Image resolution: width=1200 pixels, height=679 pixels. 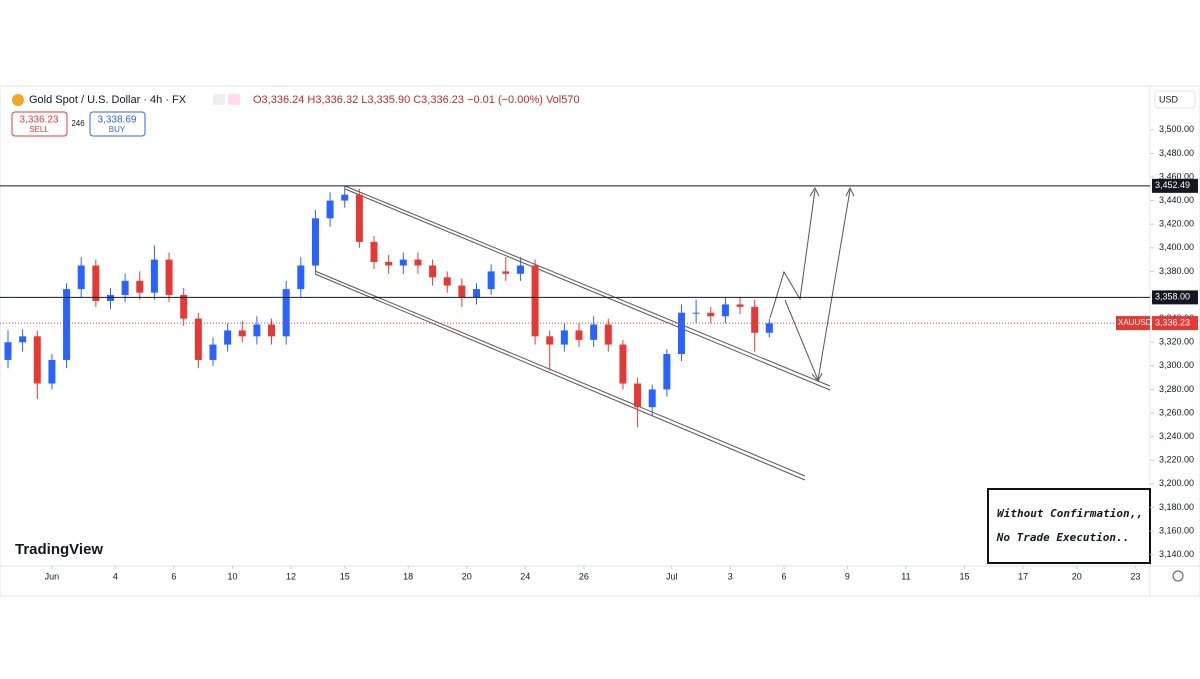 I want to click on x-tick-label: 10, so click(x=232, y=576).